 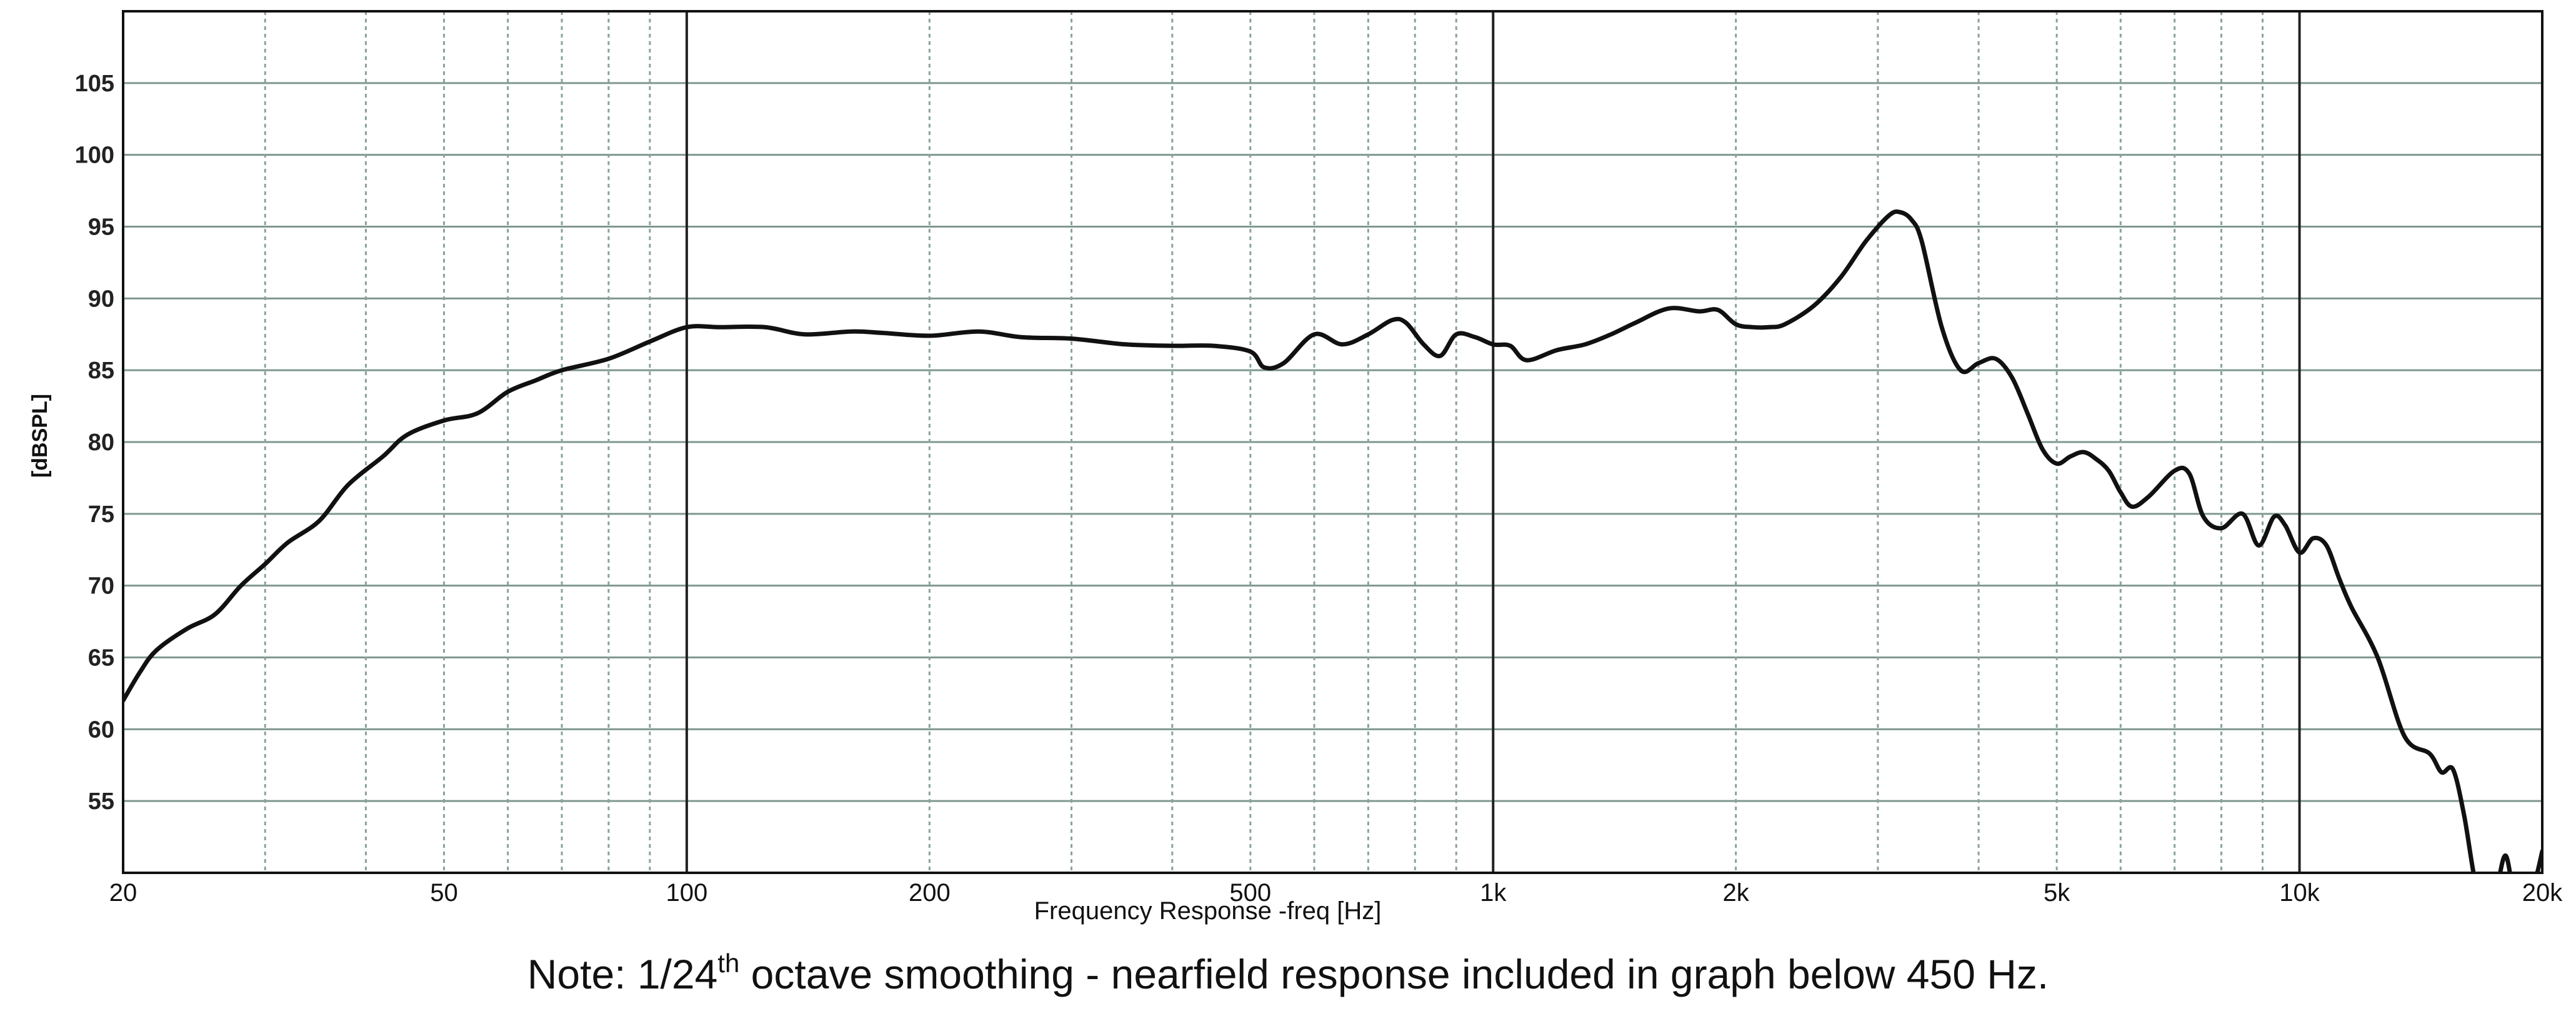 What do you see at coordinates (101, 802) in the screenshot?
I see `y-tick-label: 55` at bounding box center [101, 802].